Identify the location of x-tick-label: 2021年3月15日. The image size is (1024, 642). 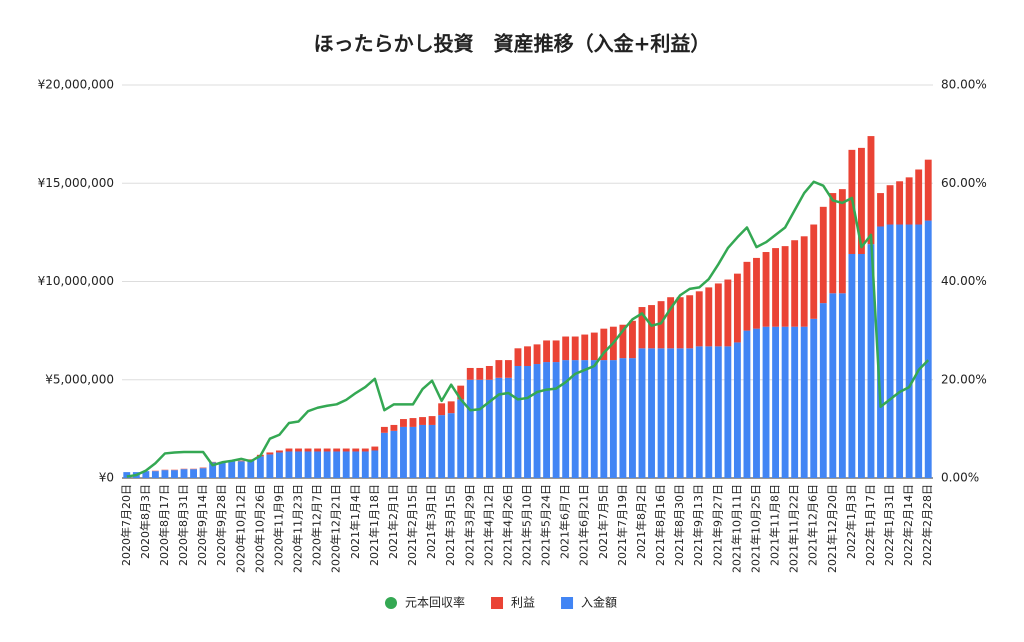
(450, 525).